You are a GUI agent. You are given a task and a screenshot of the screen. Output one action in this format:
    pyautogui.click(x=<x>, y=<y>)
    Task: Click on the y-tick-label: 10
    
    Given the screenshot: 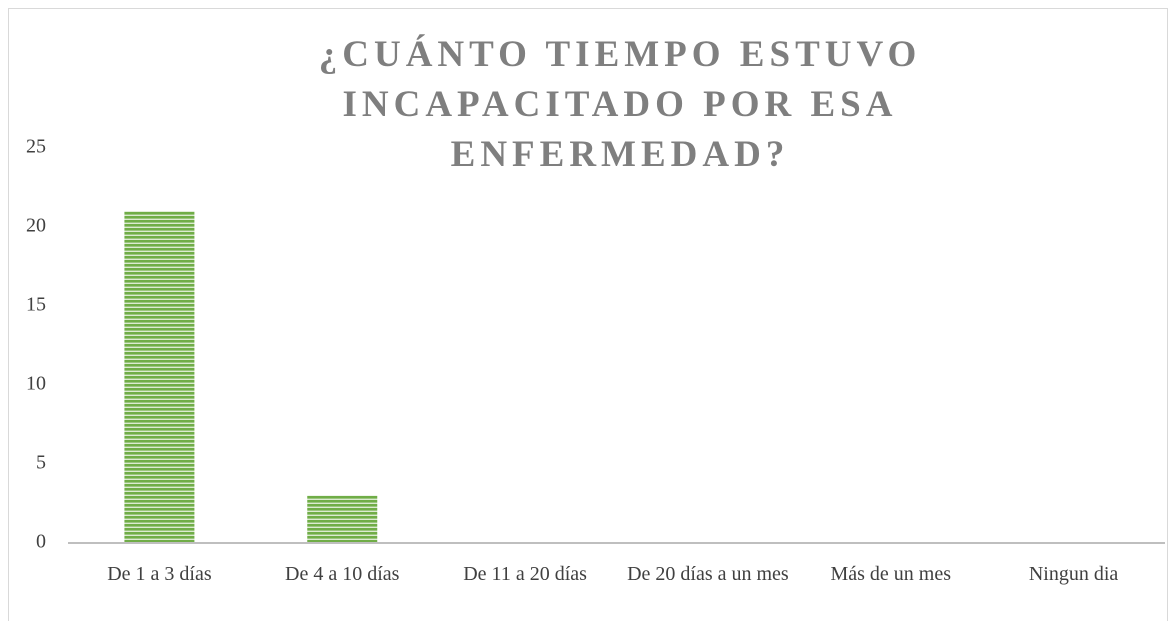 What is the action you would take?
    pyautogui.click(x=36, y=384)
    